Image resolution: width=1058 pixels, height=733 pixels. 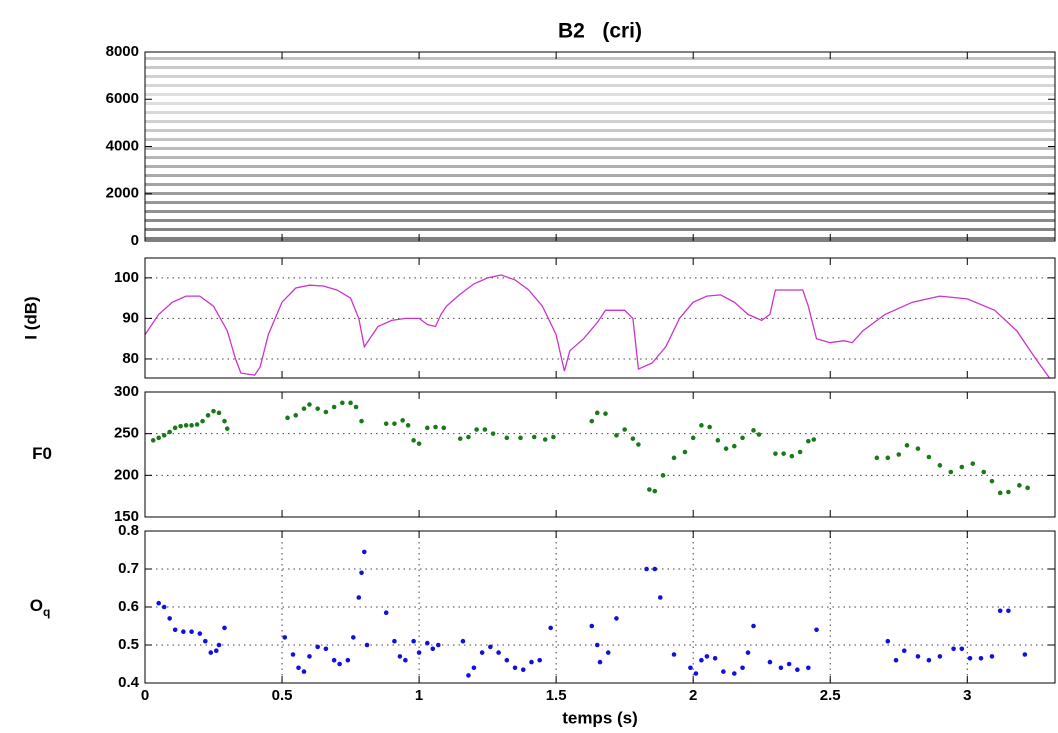 What do you see at coordinates (145, 695) in the screenshot?
I see `x-tick-label: 0` at bounding box center [145, 695].